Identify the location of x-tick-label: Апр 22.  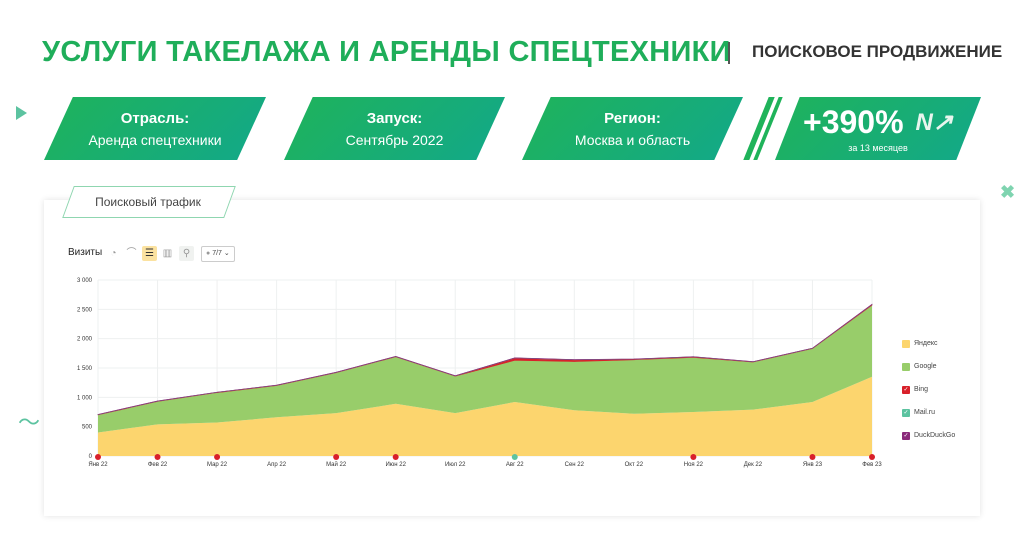
(277, 465).